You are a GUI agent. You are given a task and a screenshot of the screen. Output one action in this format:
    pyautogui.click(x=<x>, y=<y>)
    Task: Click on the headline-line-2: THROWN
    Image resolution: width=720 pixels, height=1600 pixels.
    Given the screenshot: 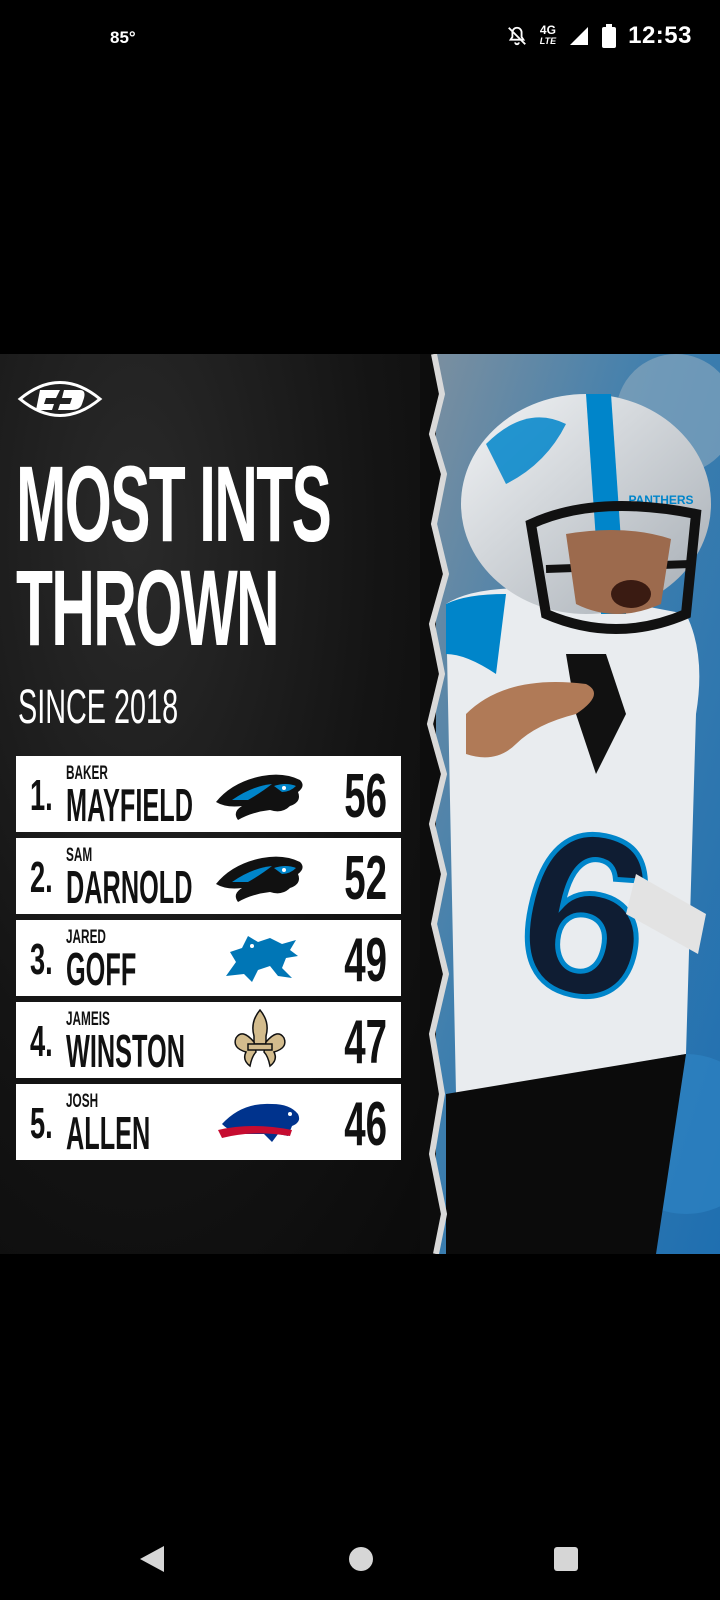 What is the action you would take?
    pyautogui.click(x=148, y=607)
    